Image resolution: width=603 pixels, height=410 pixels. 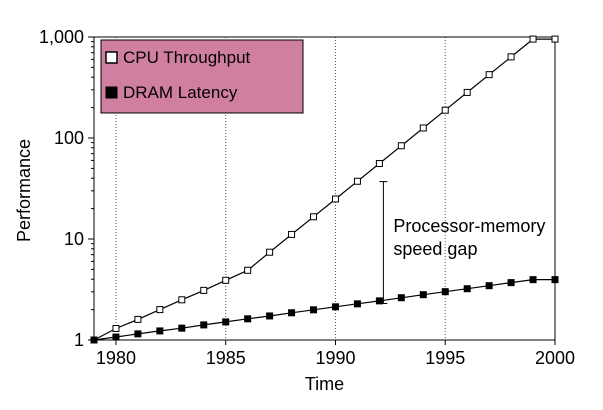 What do you see at coordinates (74, 239) in the screenshot?
I see `y-tick-label-10: 10` at bounding box center [74, 239].